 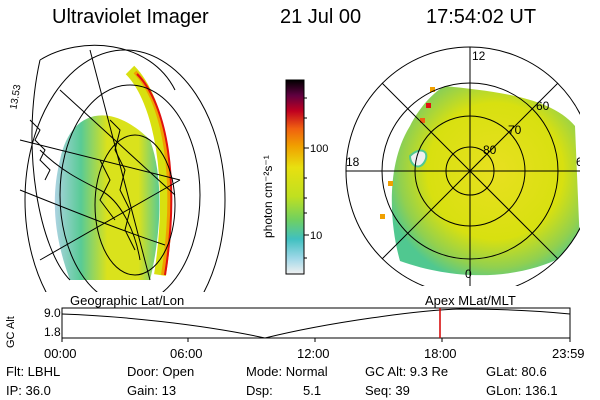 What do you see at coordinates (287, 371) in the screenshot?
I see `info-mode: Mode: Normal` at bounding box center [287, 371].